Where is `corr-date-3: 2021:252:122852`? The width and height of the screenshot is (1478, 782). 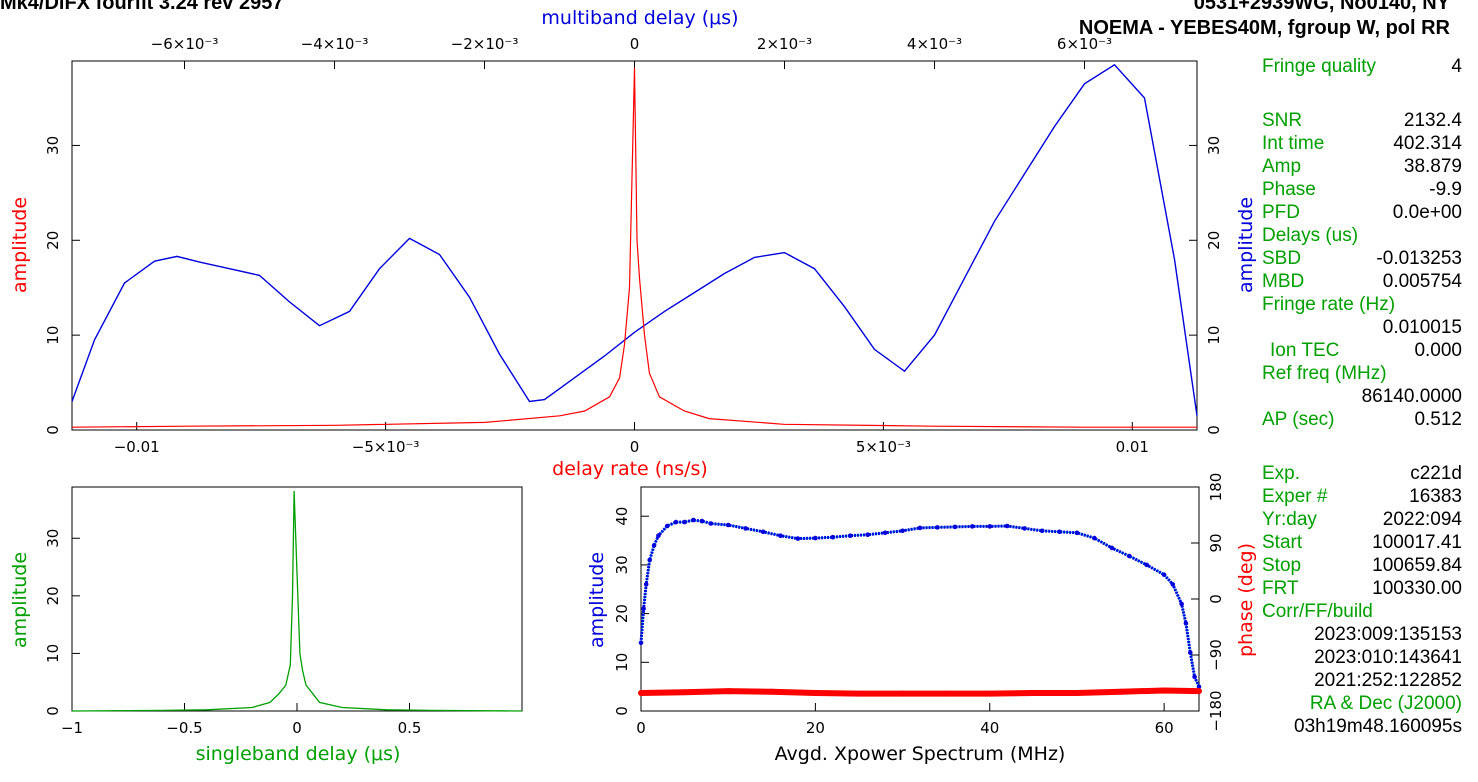
corr-date-3: 2021:252:122852 is located at coordinates (1388, 680).